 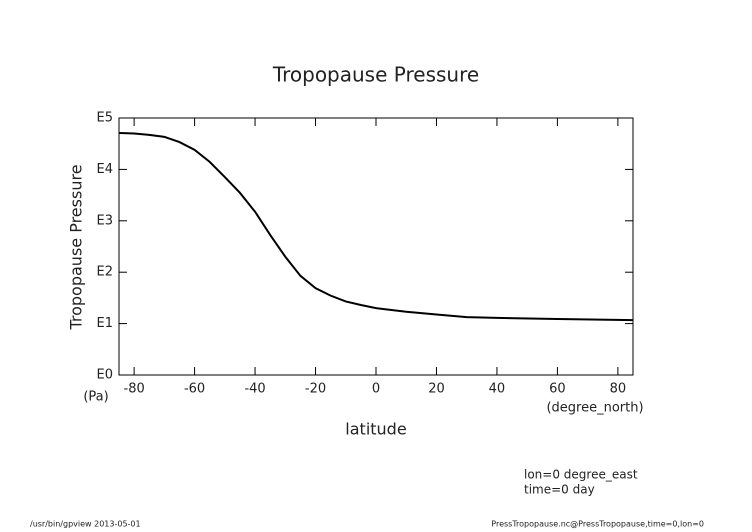 I want to click on footer-left: /usr/bin/gpview 2013-05-01, so click(x=85, y=524).